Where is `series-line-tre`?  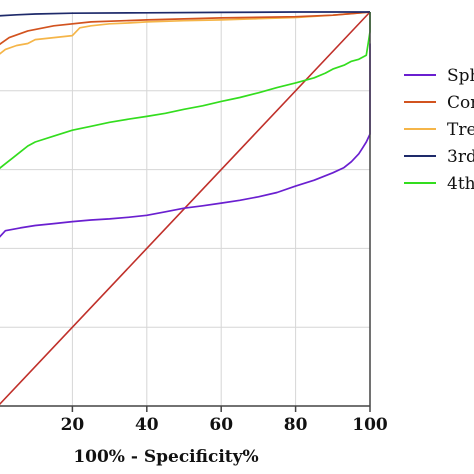
series-line-tre is located at coordinates (185, 33).